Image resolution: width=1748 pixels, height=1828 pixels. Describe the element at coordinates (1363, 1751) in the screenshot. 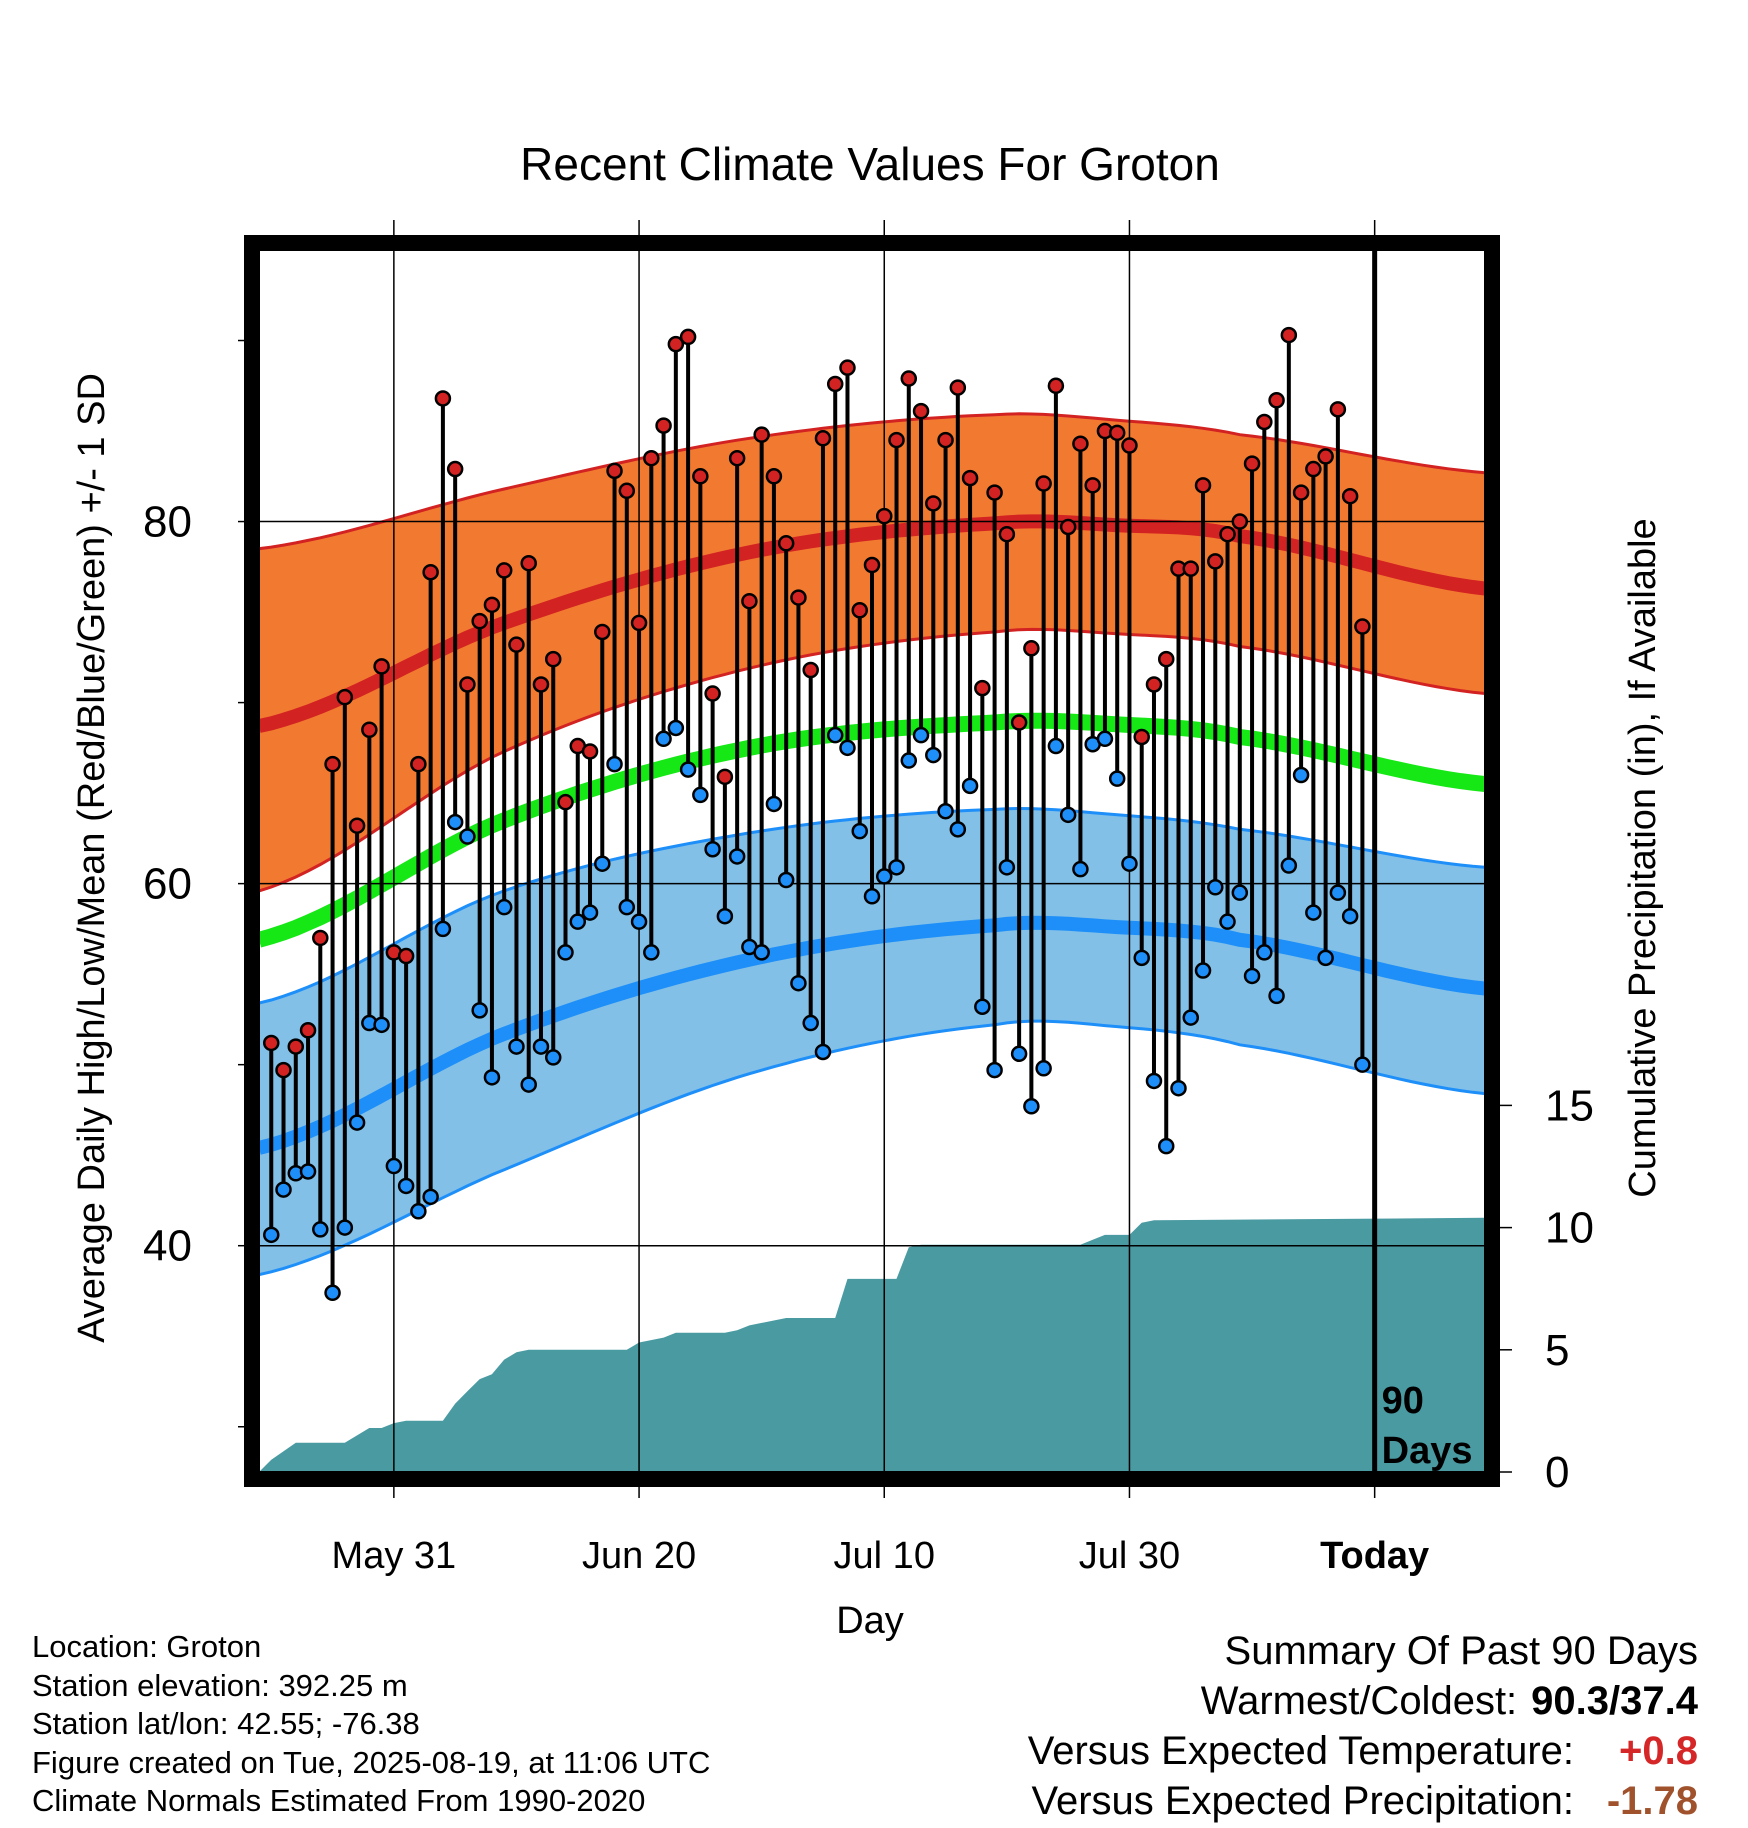

I see `temp-row: Versus Expected Temperature: +0.8` at that location.